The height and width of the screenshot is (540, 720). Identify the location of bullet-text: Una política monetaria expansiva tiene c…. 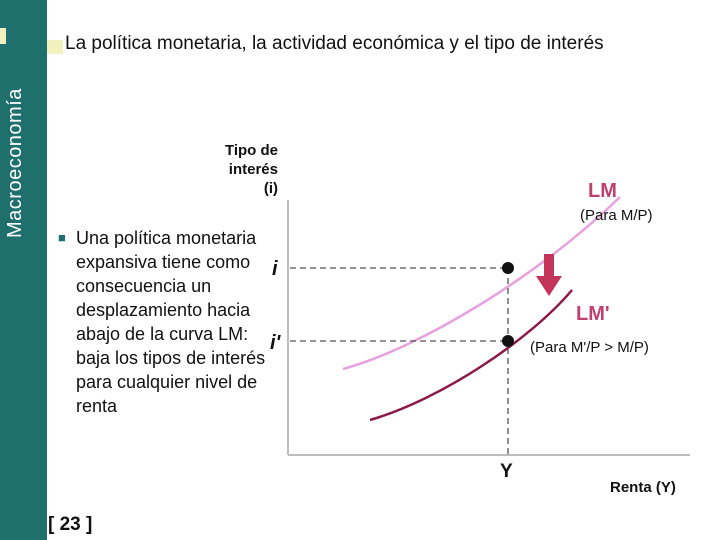
(171, 322).